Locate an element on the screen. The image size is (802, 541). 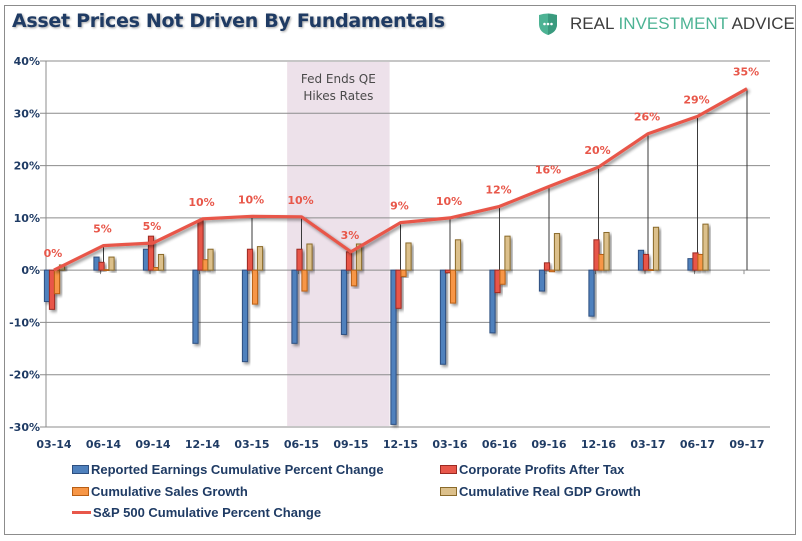
sp500-data-label: 0% is located at coordinates (53, 253).